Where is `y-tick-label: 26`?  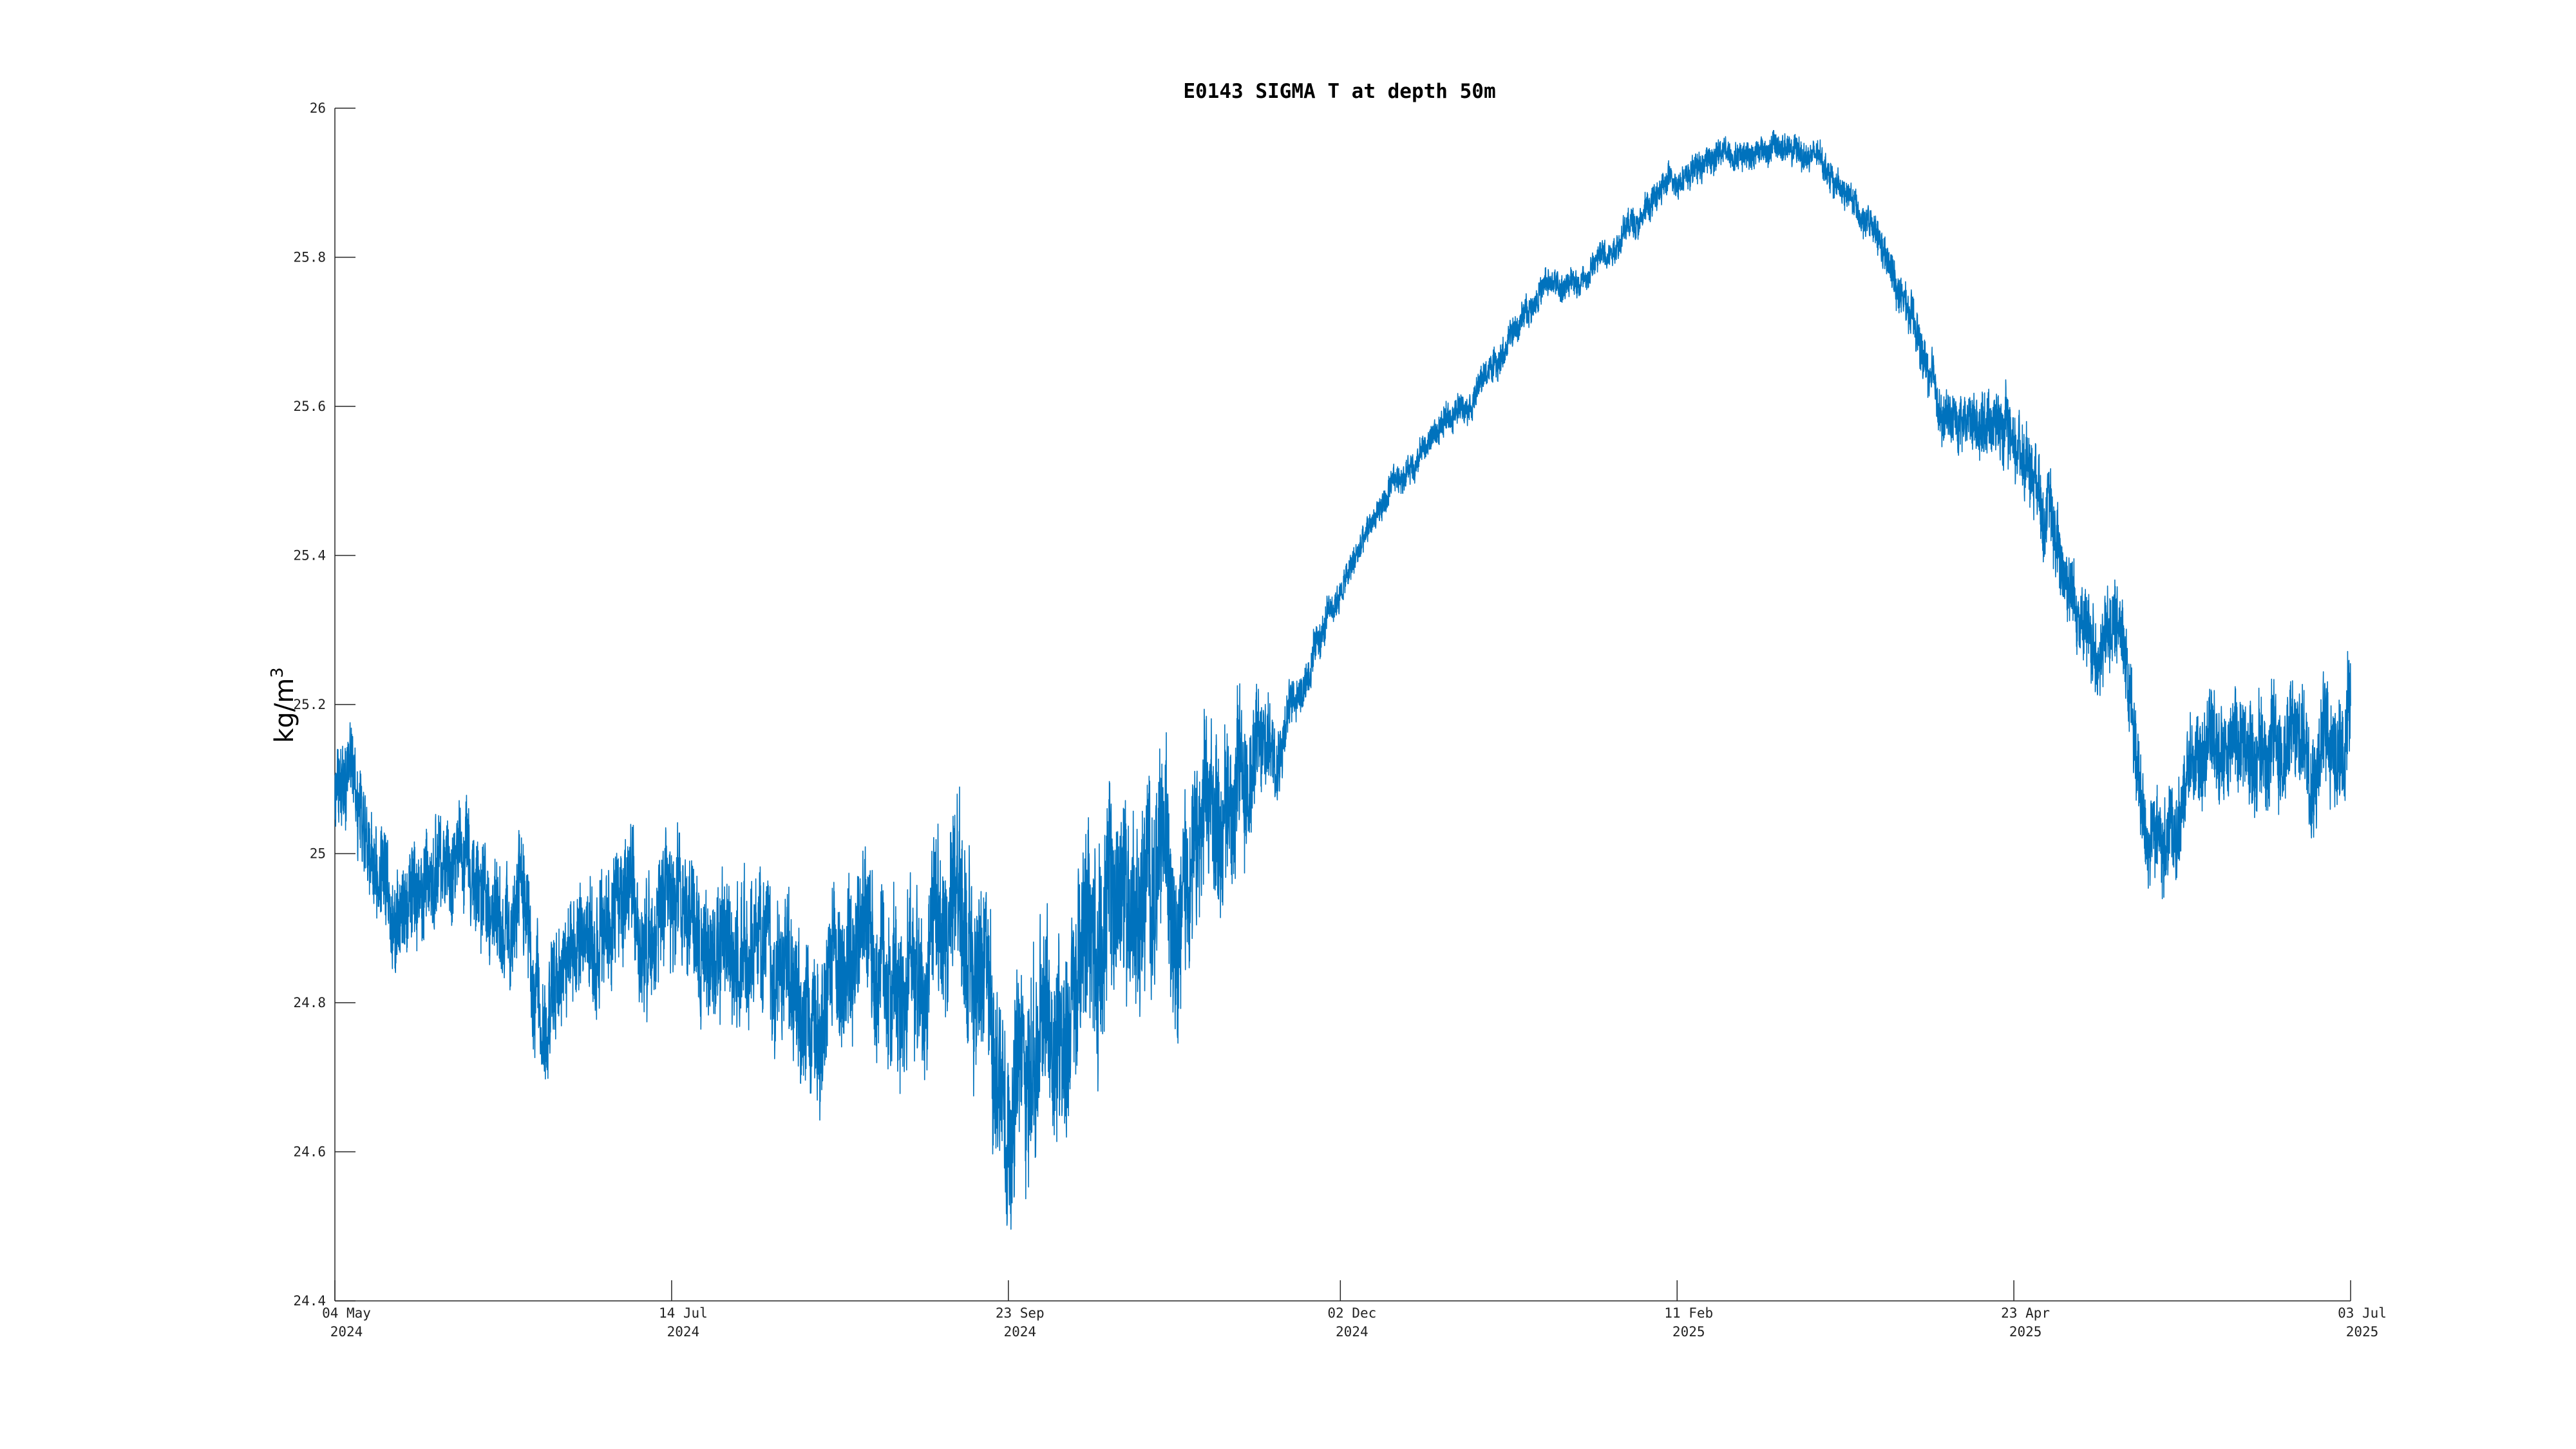
y-tick-label: 26 is located at coordinates (318, 108).